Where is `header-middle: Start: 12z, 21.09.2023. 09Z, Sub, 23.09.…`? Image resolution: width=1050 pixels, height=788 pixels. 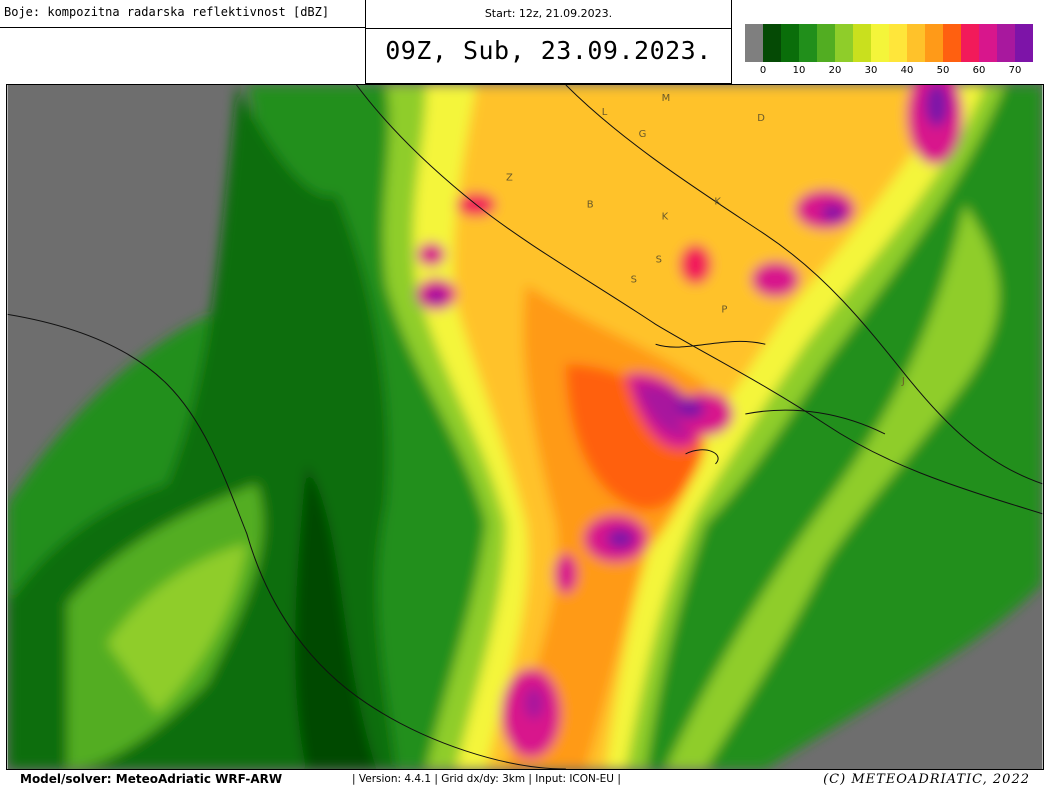 header-middle: Start: 12z, 21.09.2023. 09Z, Sub, 23.09.… is located at coordinates (548, 42).